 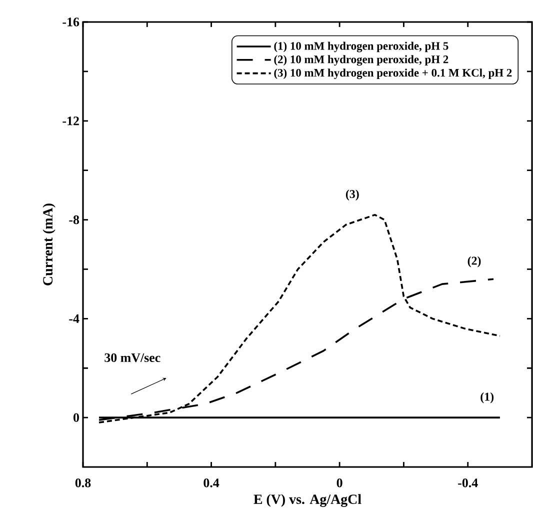 What do you see at coordinates (83, 483) in the screenshot?
I see `x-tick-label: 0.8` at bounding box center [83, 483].